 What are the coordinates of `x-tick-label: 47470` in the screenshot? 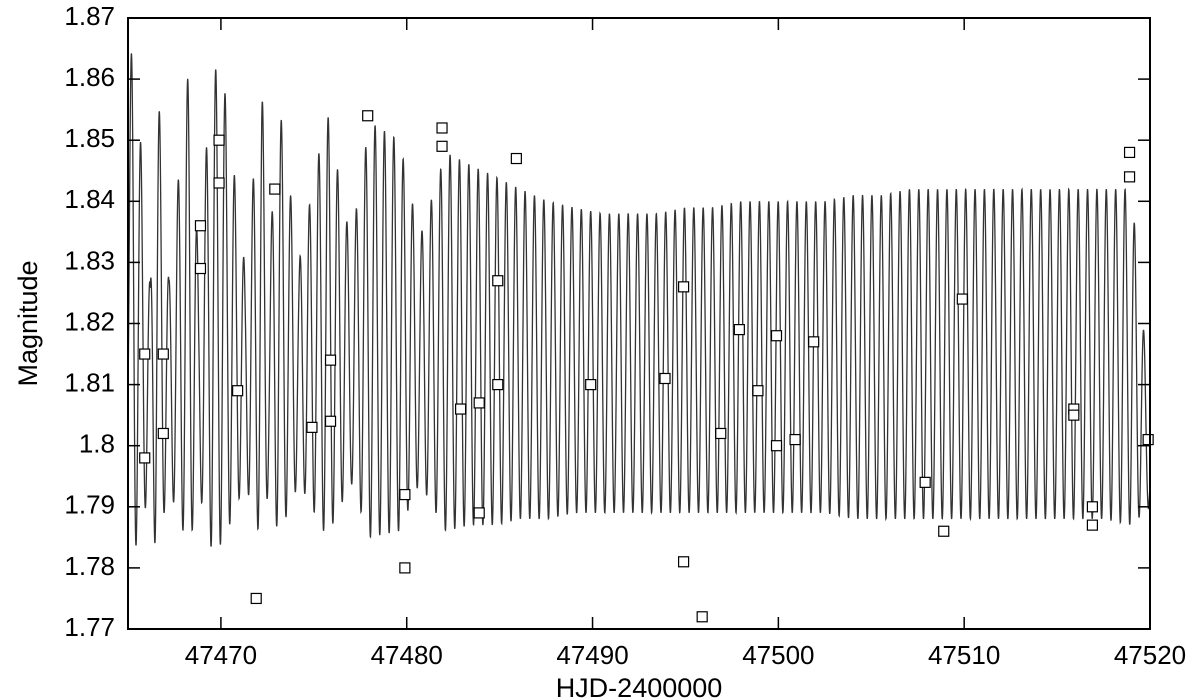 It's located at (221, 655).